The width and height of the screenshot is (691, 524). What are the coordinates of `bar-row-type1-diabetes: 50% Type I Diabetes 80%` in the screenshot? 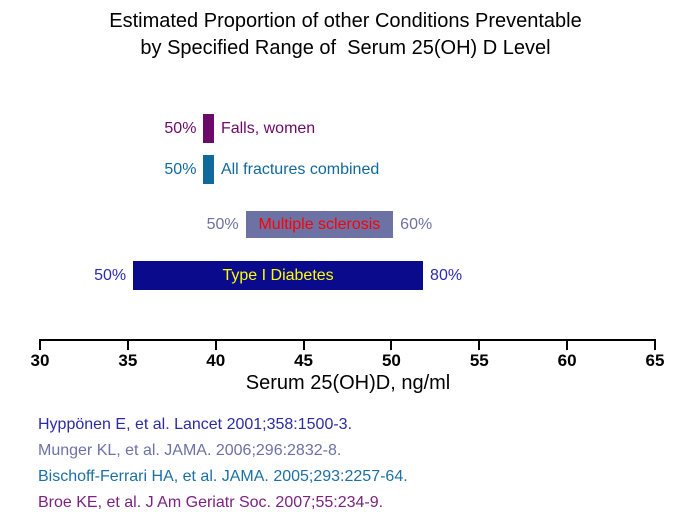 It's located at (345, 275).